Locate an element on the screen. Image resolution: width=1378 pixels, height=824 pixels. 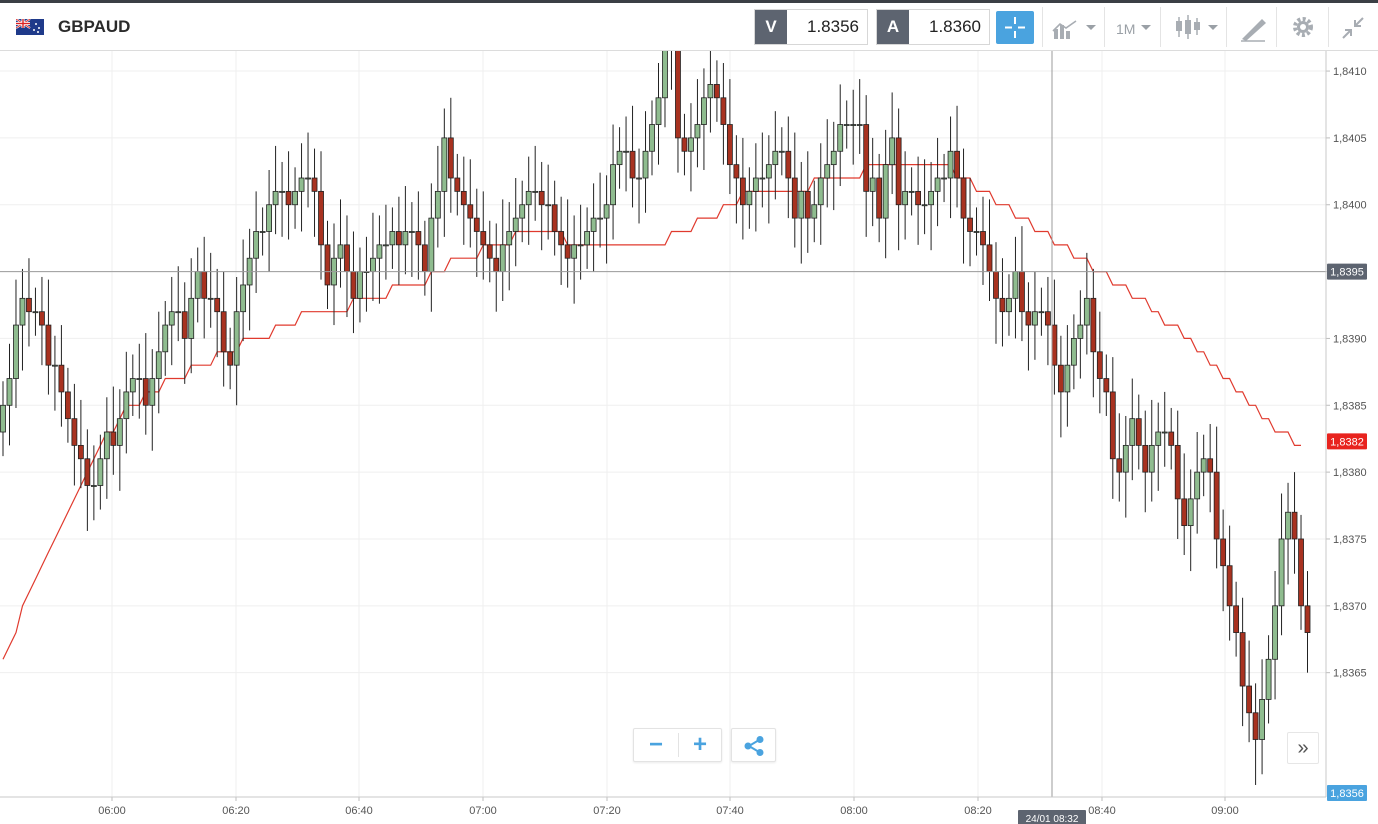
chart-type-button is located at coordinates (1197, 27).